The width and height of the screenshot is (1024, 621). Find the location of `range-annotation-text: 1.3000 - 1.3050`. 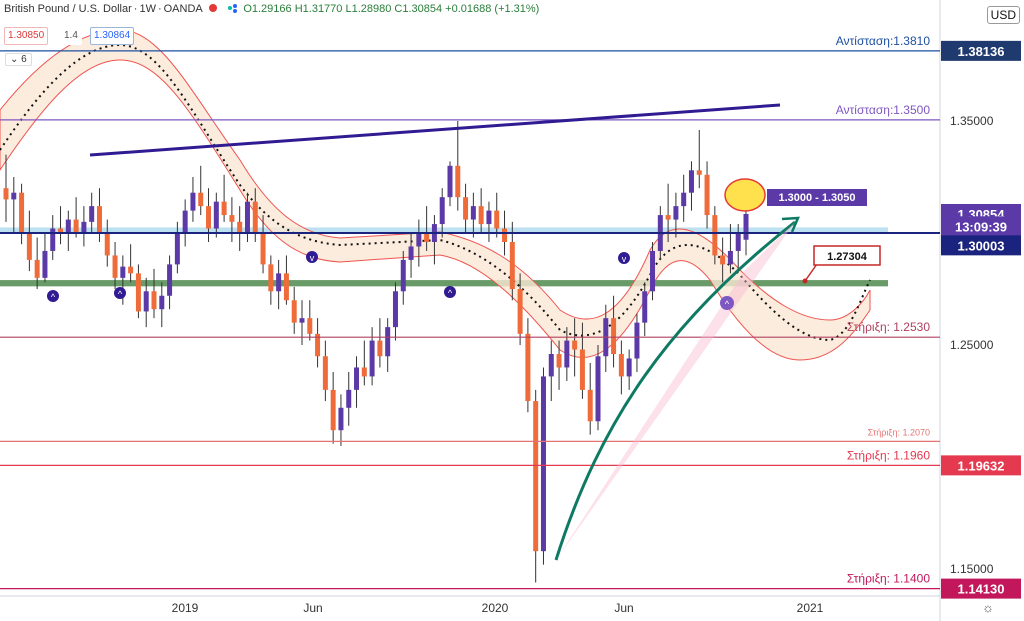

range-annotation-text: 1.3000 - 1.3050 is located at coordinates (816, 198).